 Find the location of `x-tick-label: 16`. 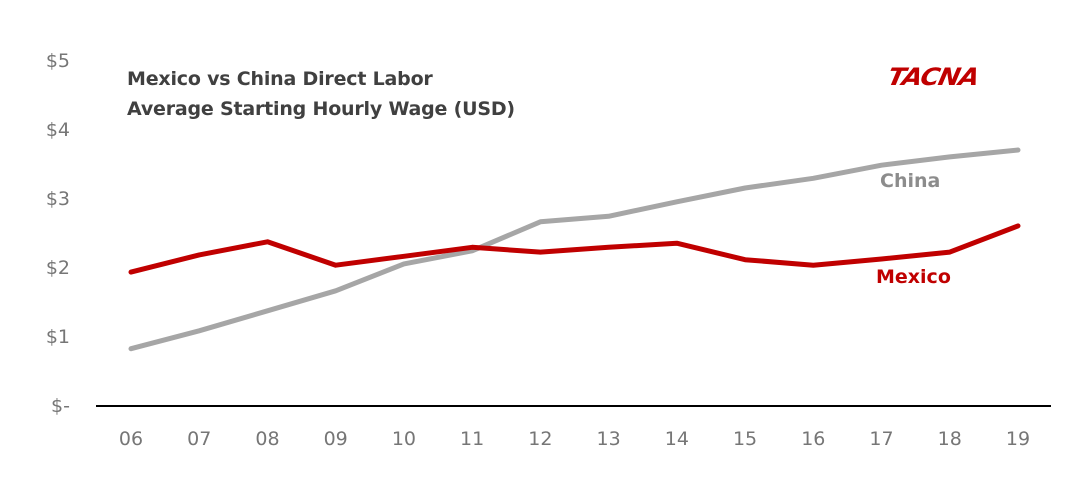

x-tick-label: 16 is located at coordinates (813, 439).